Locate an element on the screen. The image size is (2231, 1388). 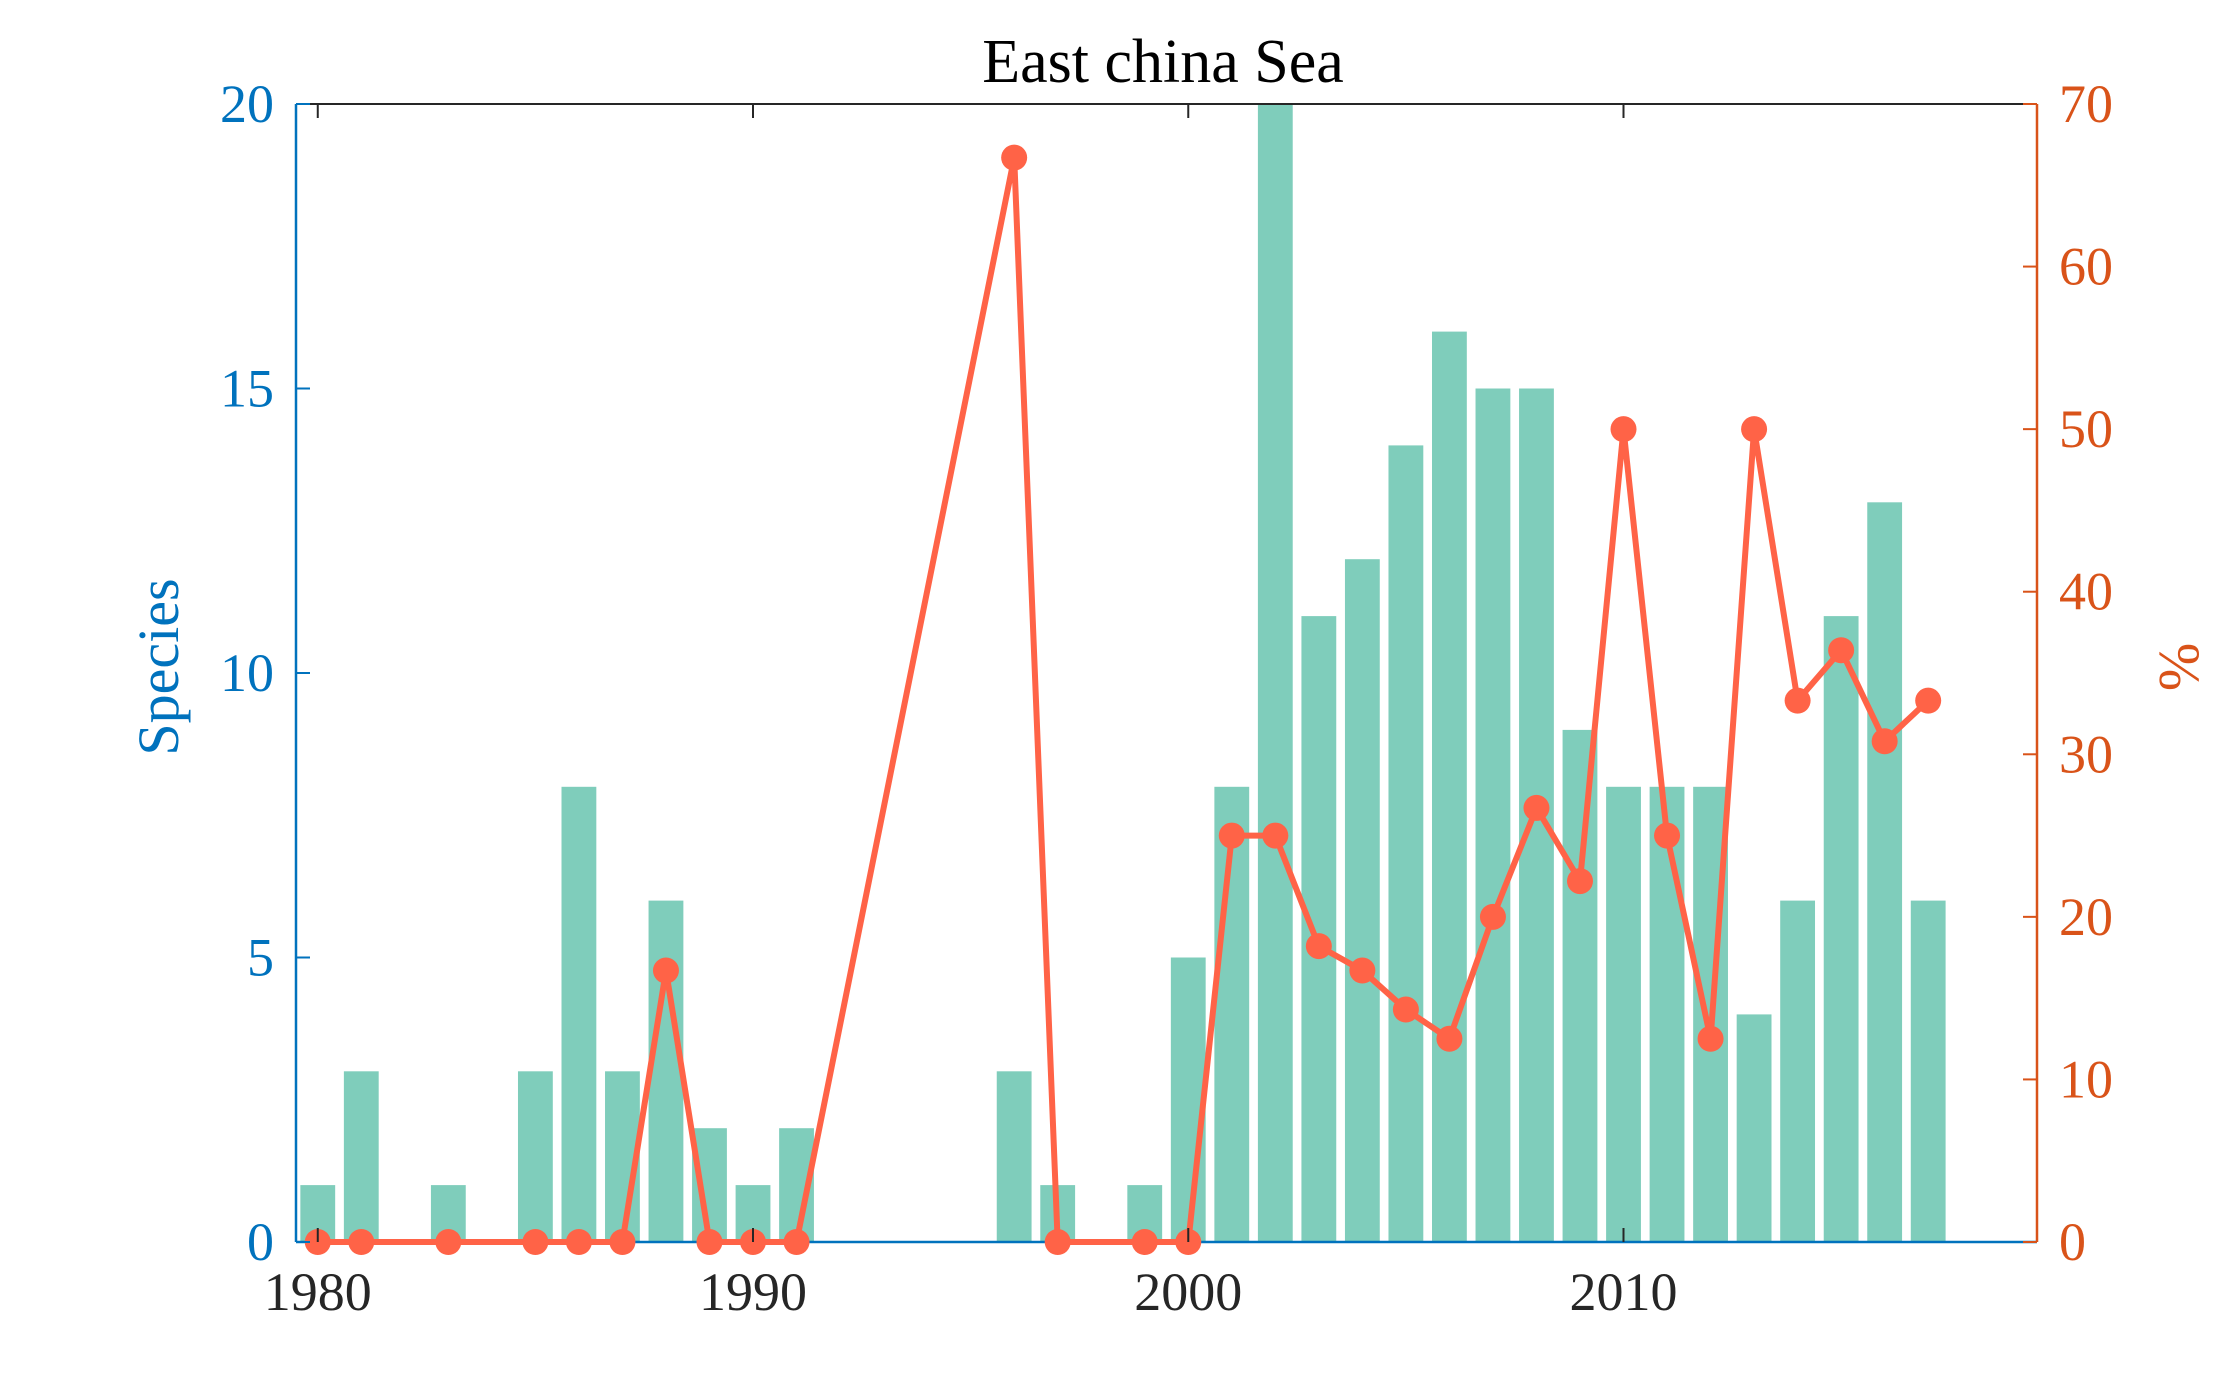
bar-2009 is located at coordinates (1580, 985).